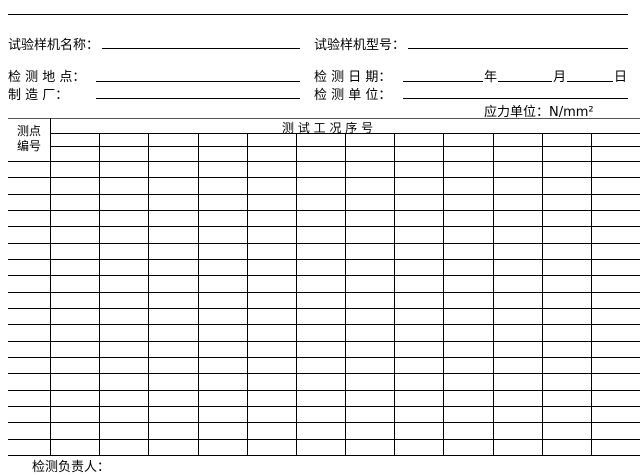  What do you see at coordinates (491, 77) in the screenshot?
I see `year-label: 年` at bounding box center [491, 77].